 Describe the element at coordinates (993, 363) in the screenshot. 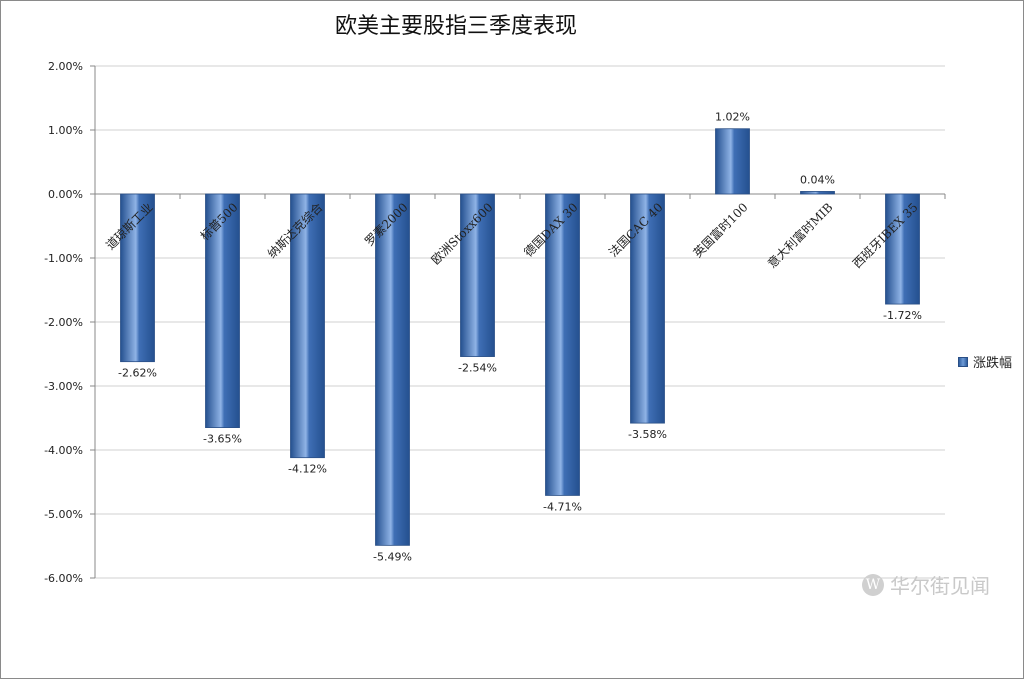

I see `legend-label: 涨跌幅` at that location.